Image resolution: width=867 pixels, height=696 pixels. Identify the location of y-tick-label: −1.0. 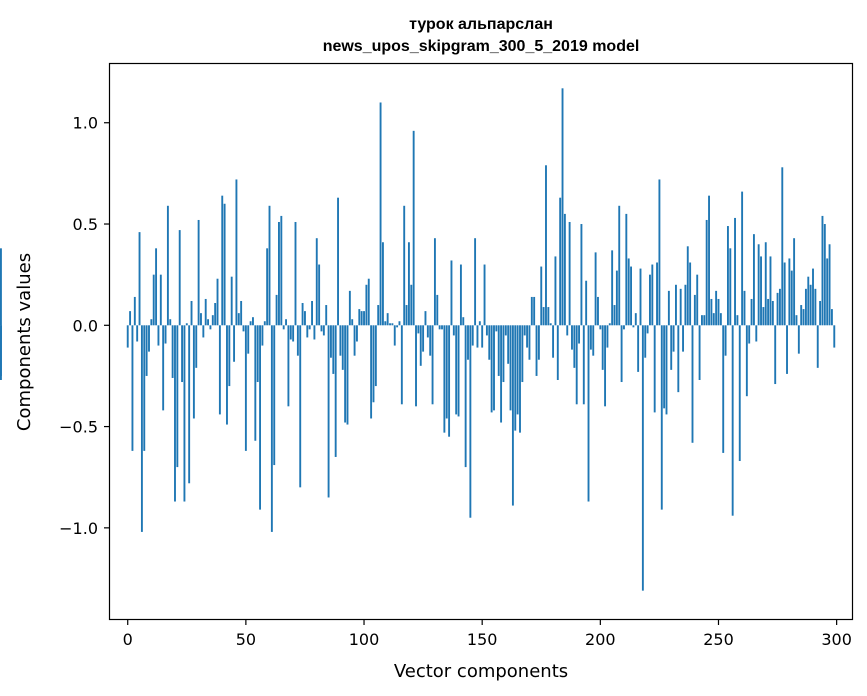
(78, 528).